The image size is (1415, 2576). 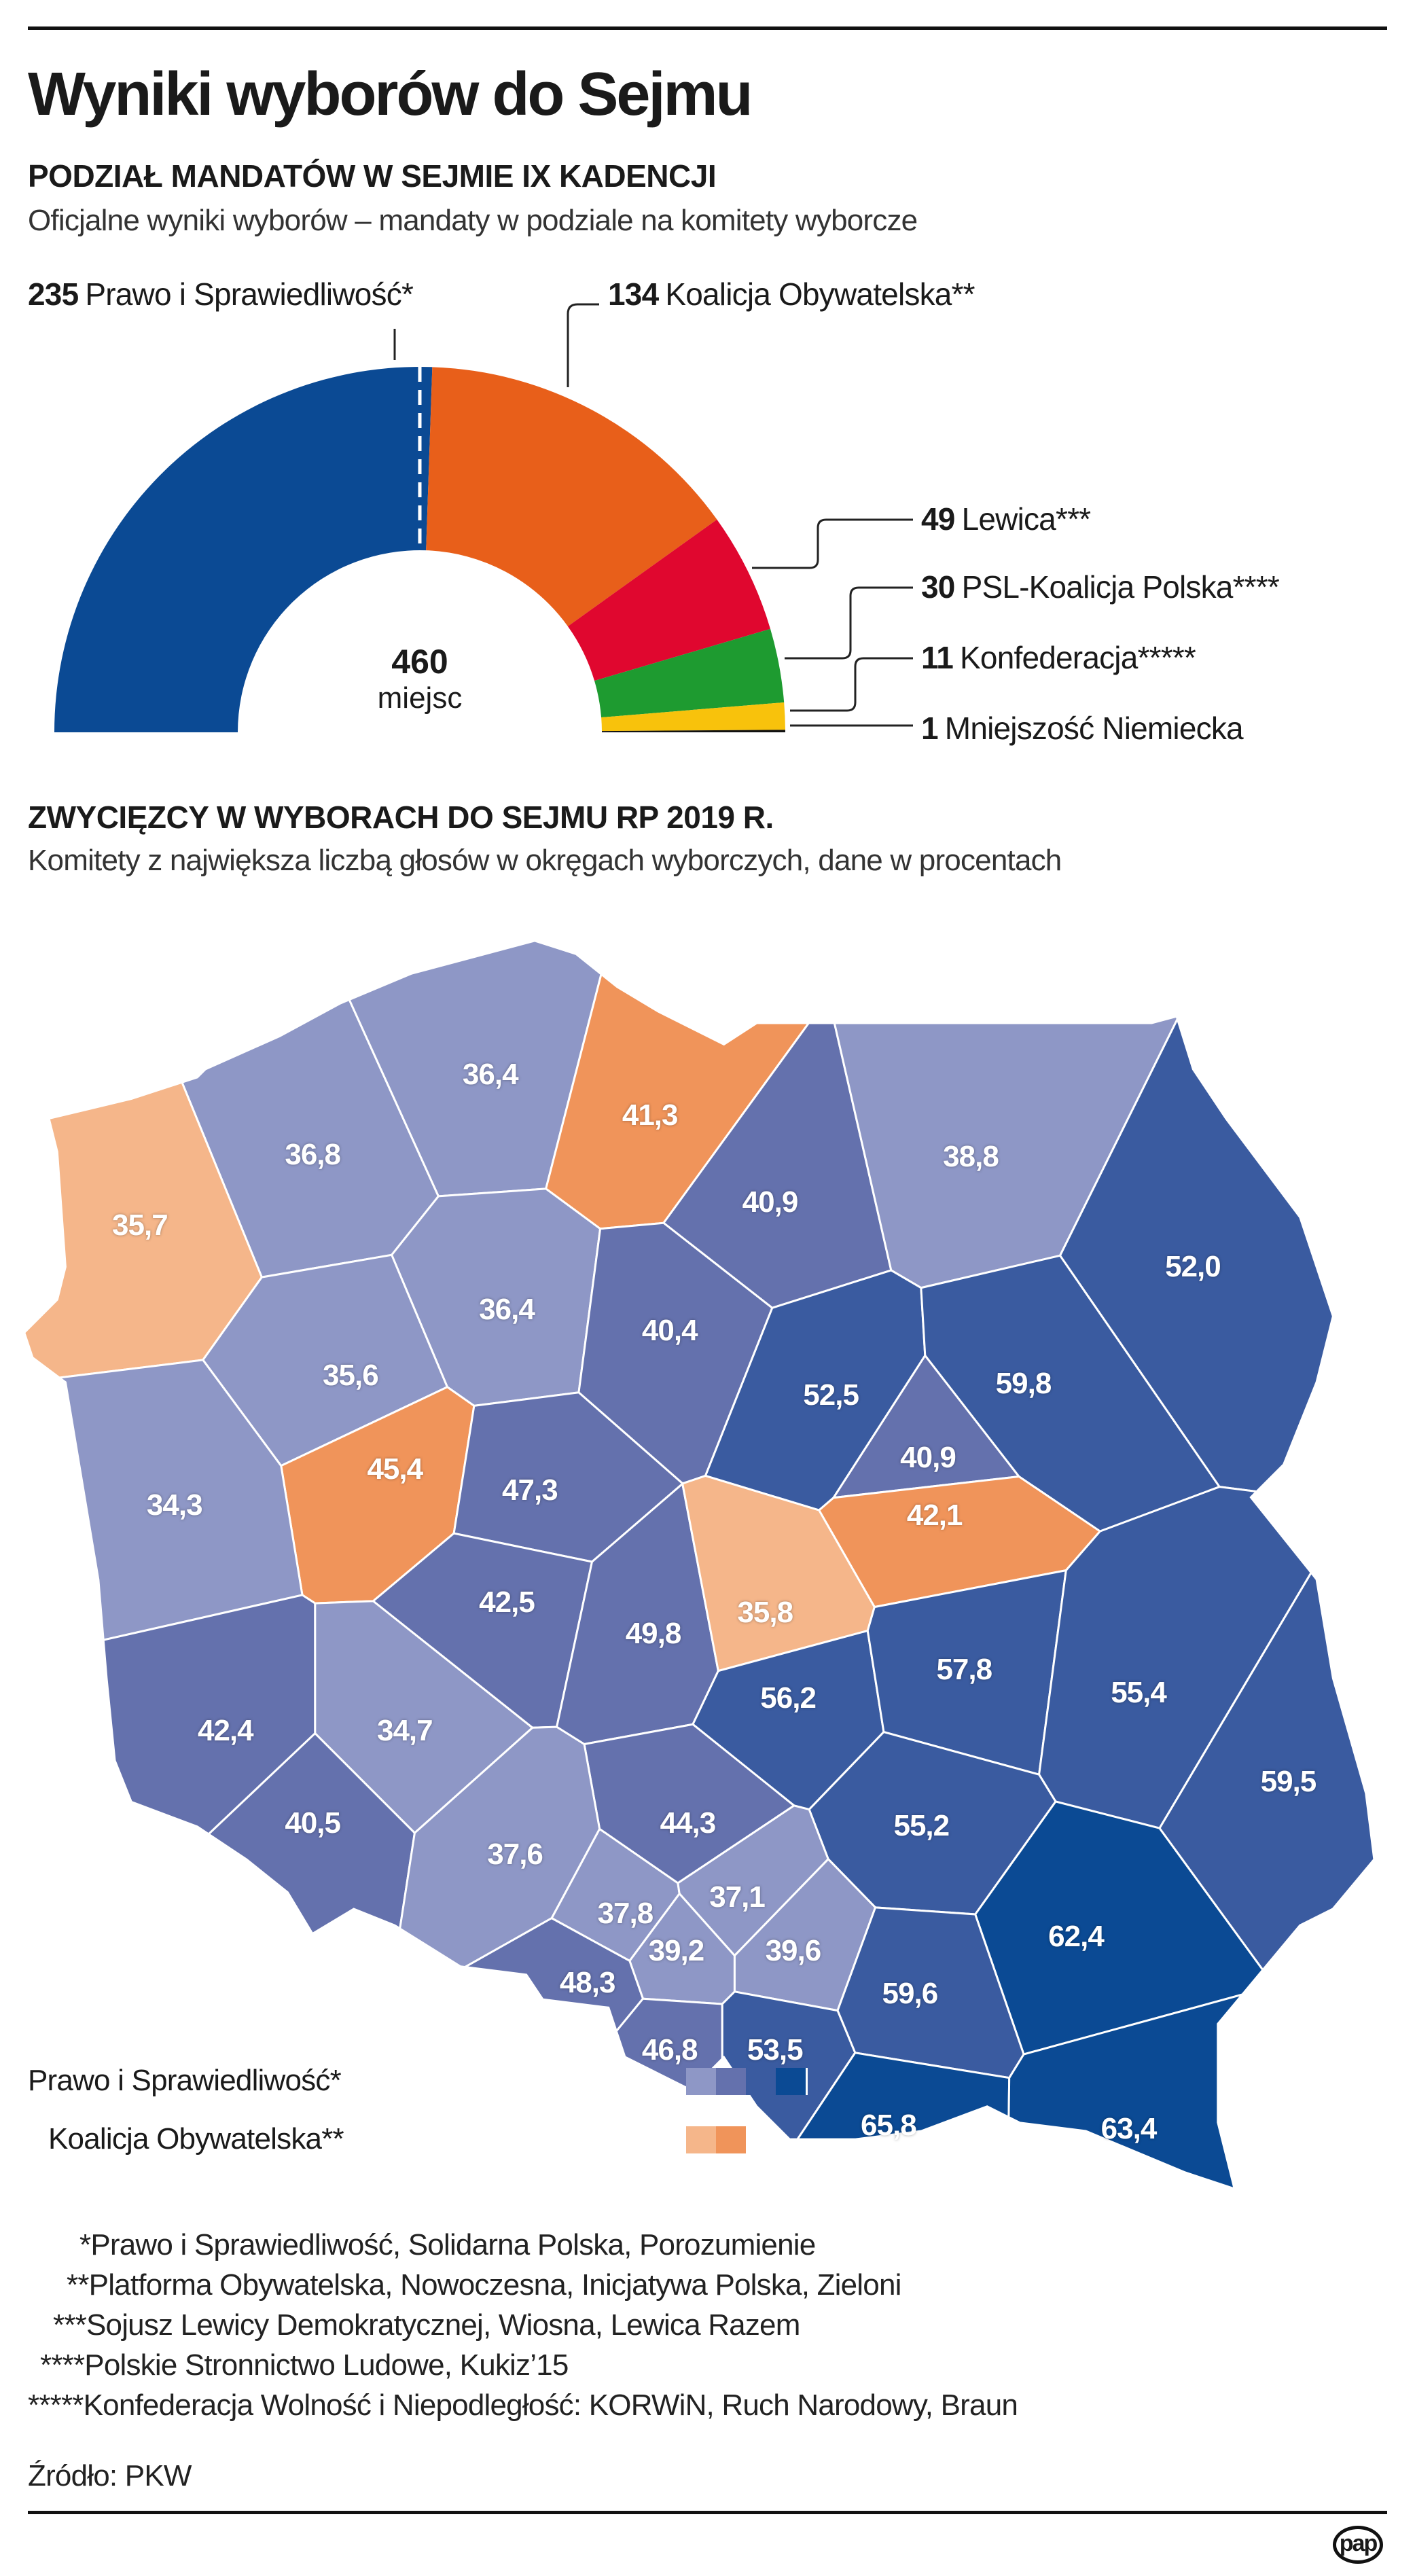 I want to click on label-lewica-seats: 49, so click(x=938, y=519).